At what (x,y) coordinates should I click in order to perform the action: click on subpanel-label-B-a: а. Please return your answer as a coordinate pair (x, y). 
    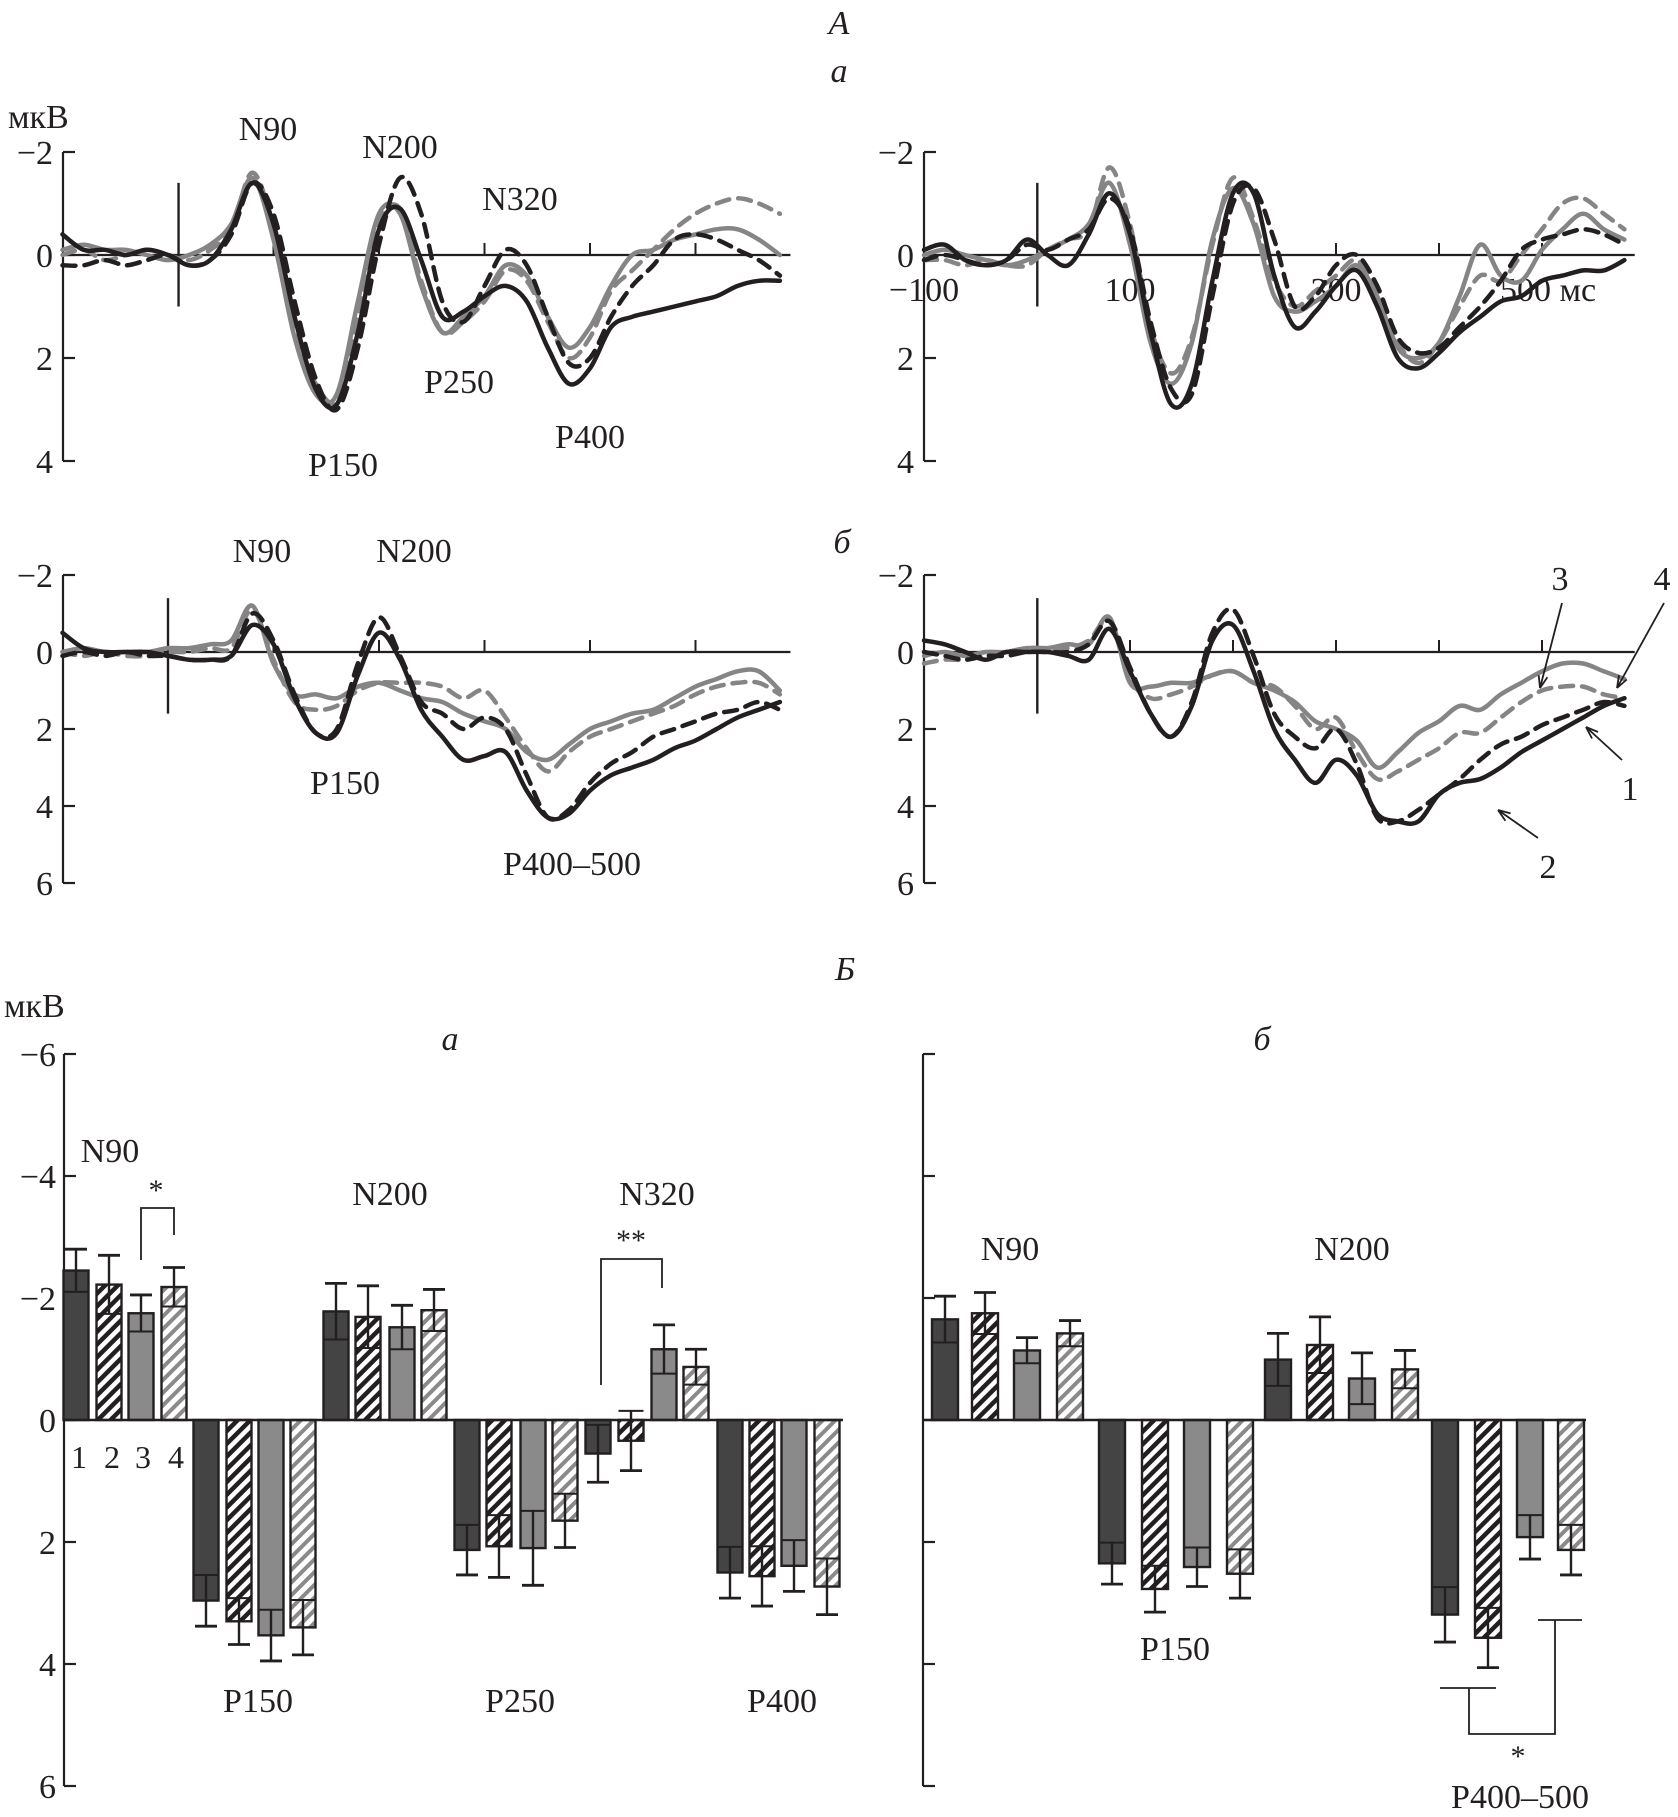
    Looking at the image, I should click on (450, 1039).